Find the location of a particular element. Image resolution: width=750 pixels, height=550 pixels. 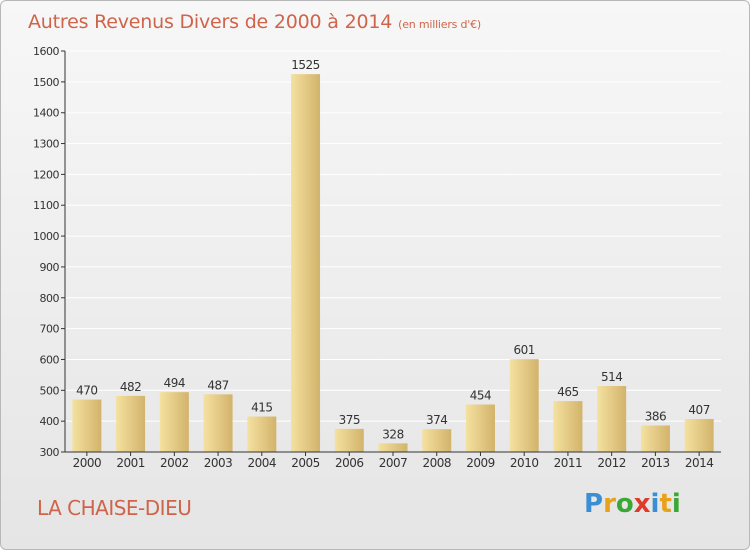

y-tick-label: 1000 is located at coordinates (46, 236).